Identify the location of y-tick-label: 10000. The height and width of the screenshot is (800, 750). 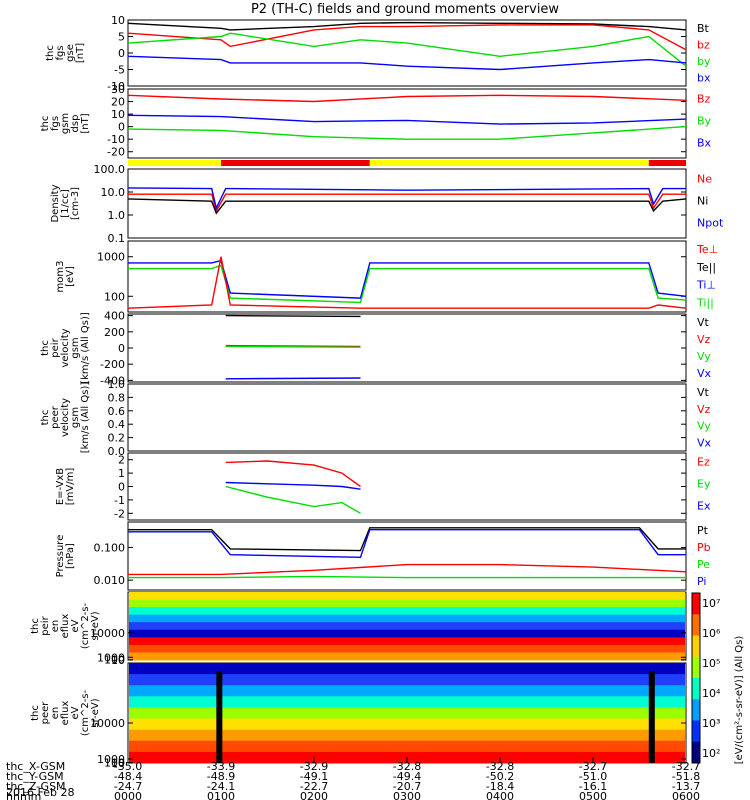
(107, 633).